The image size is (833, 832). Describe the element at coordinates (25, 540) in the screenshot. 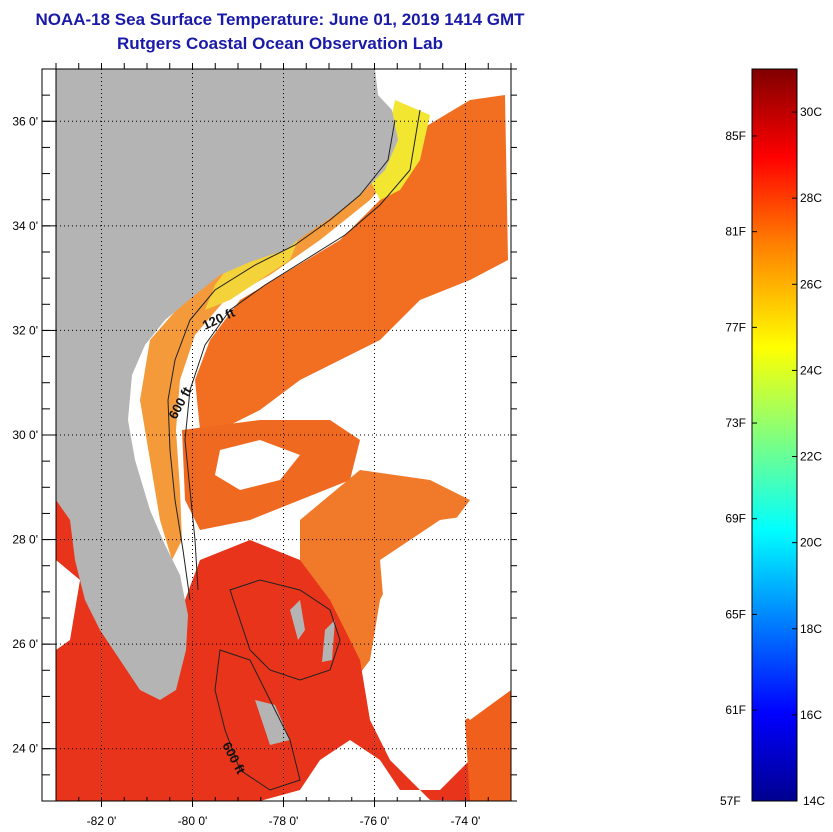

I see `latitude-tick-label: 28 0'` at that location.